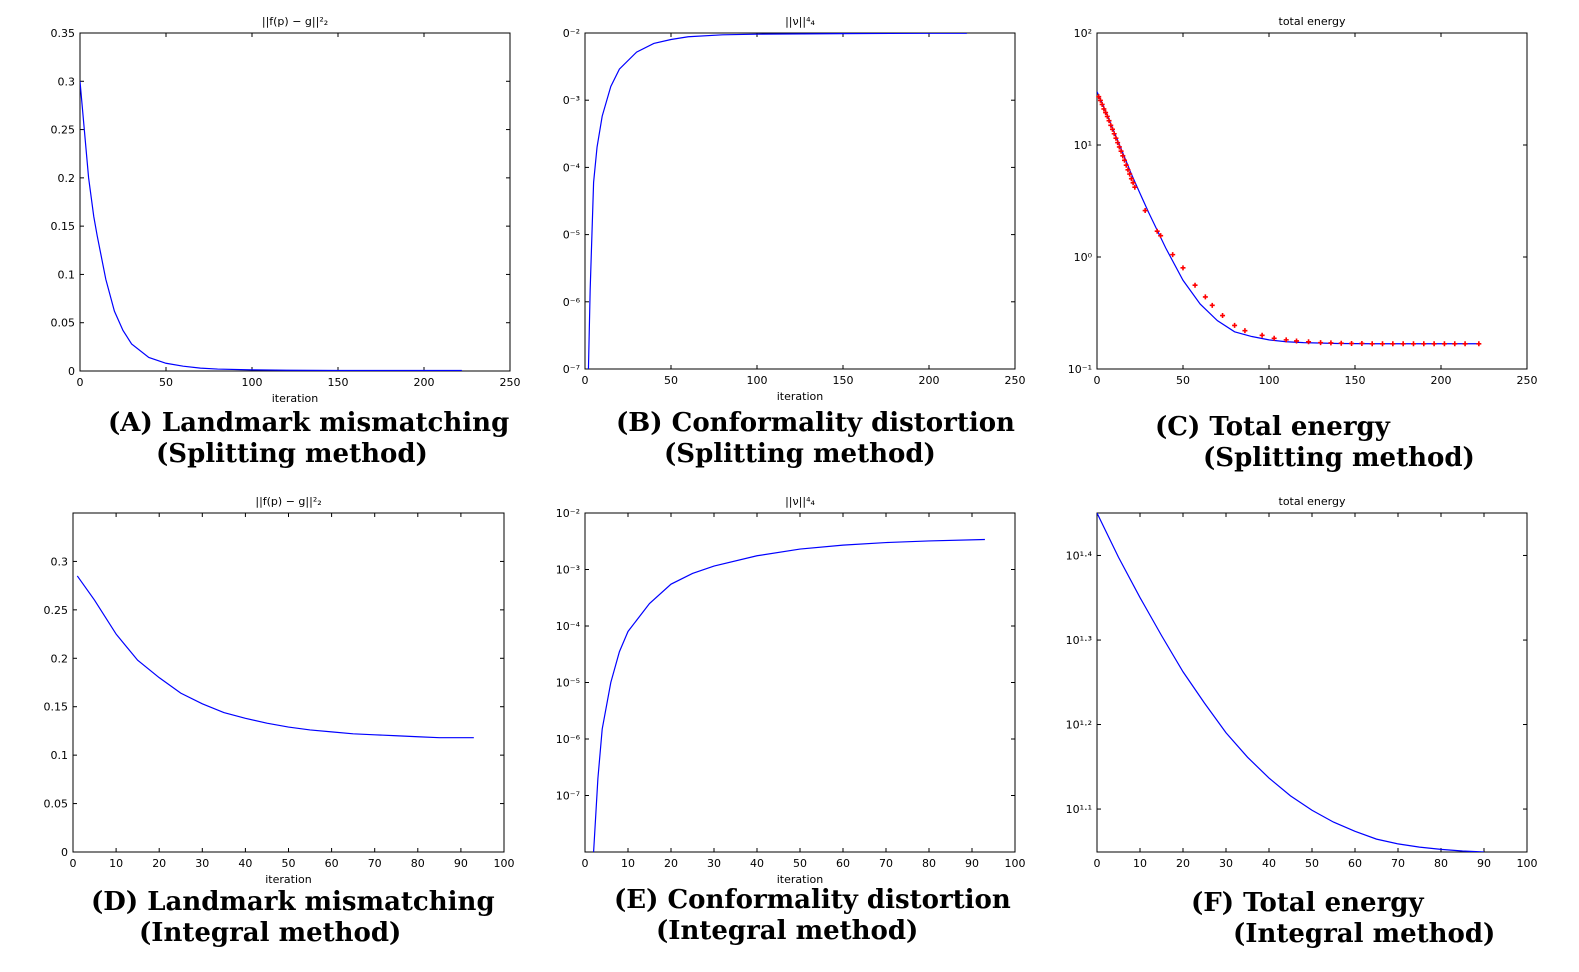 The height and width of the screenshot is (972, 1579). What do you see at coordinates (424, 382) in the screenshot?
I see `x-tick-label-a: 200` at bounding box center [424, 382].